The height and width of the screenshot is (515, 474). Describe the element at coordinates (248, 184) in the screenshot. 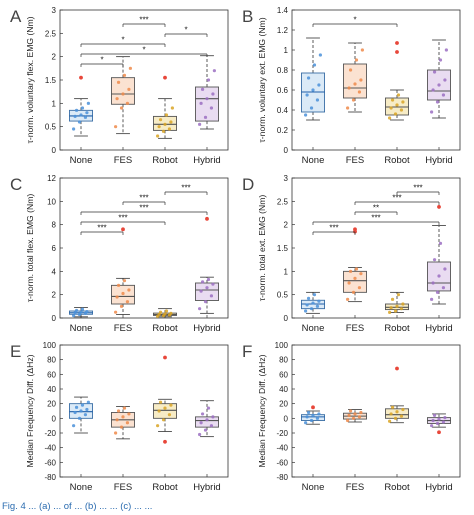

I see `panel-letter: D` at that location.